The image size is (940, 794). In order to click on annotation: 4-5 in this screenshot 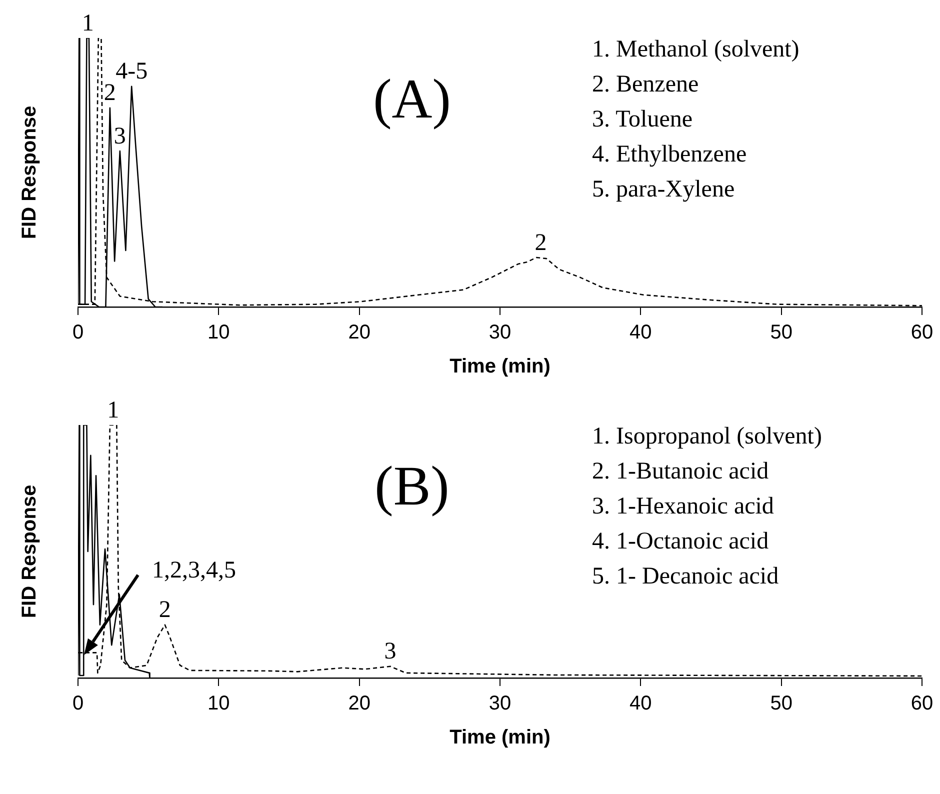, I will do `click(132, 71)`.